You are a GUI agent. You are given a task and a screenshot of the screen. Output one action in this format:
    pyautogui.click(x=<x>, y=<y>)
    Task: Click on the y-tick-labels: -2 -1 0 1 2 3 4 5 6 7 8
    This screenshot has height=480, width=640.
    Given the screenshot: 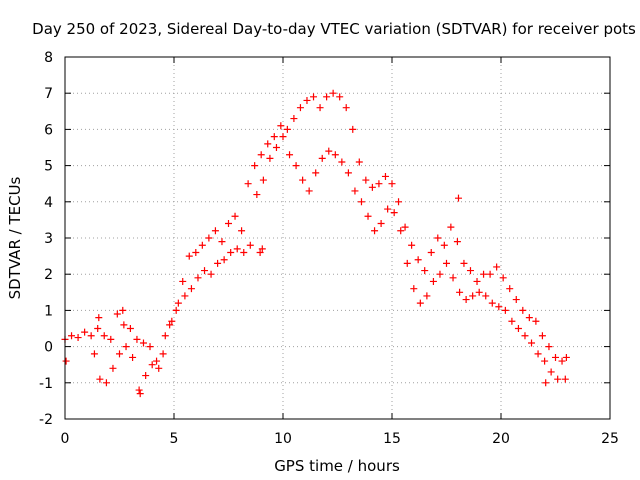 What is the action you would take?
    pyautogui.click(x=46, y=239)
    